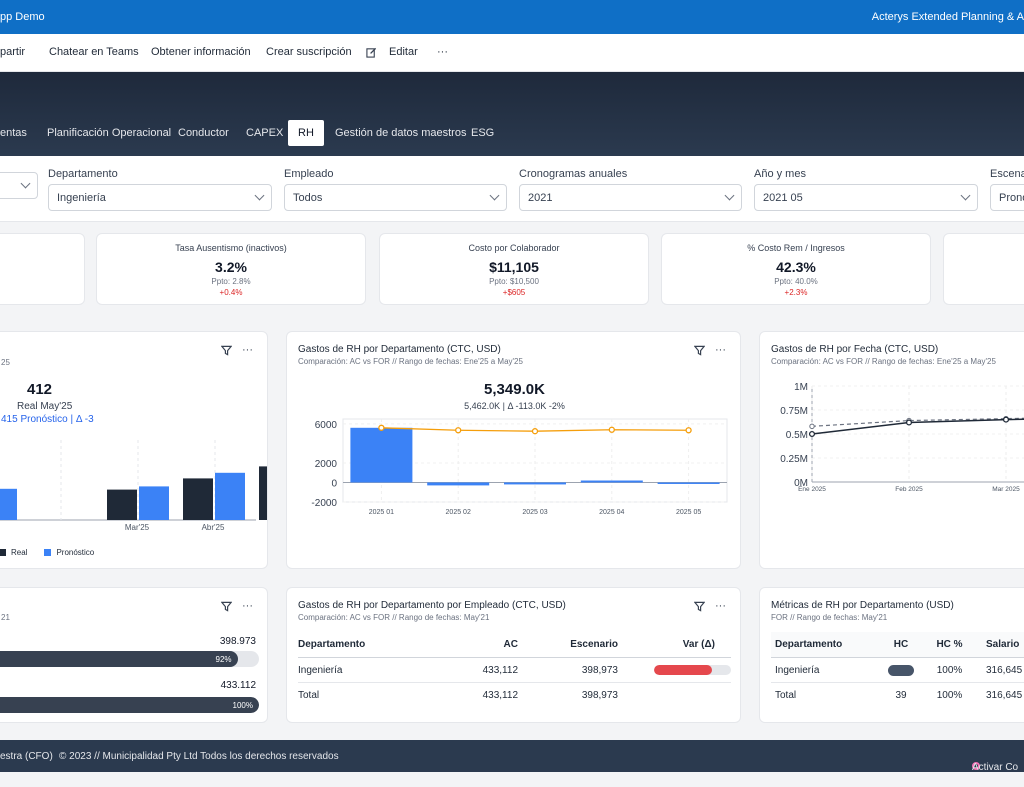 The width and height of the screenshot is (1024, 787). I want to click on subscribe-label: Crear suscripción, so click(309, 52).